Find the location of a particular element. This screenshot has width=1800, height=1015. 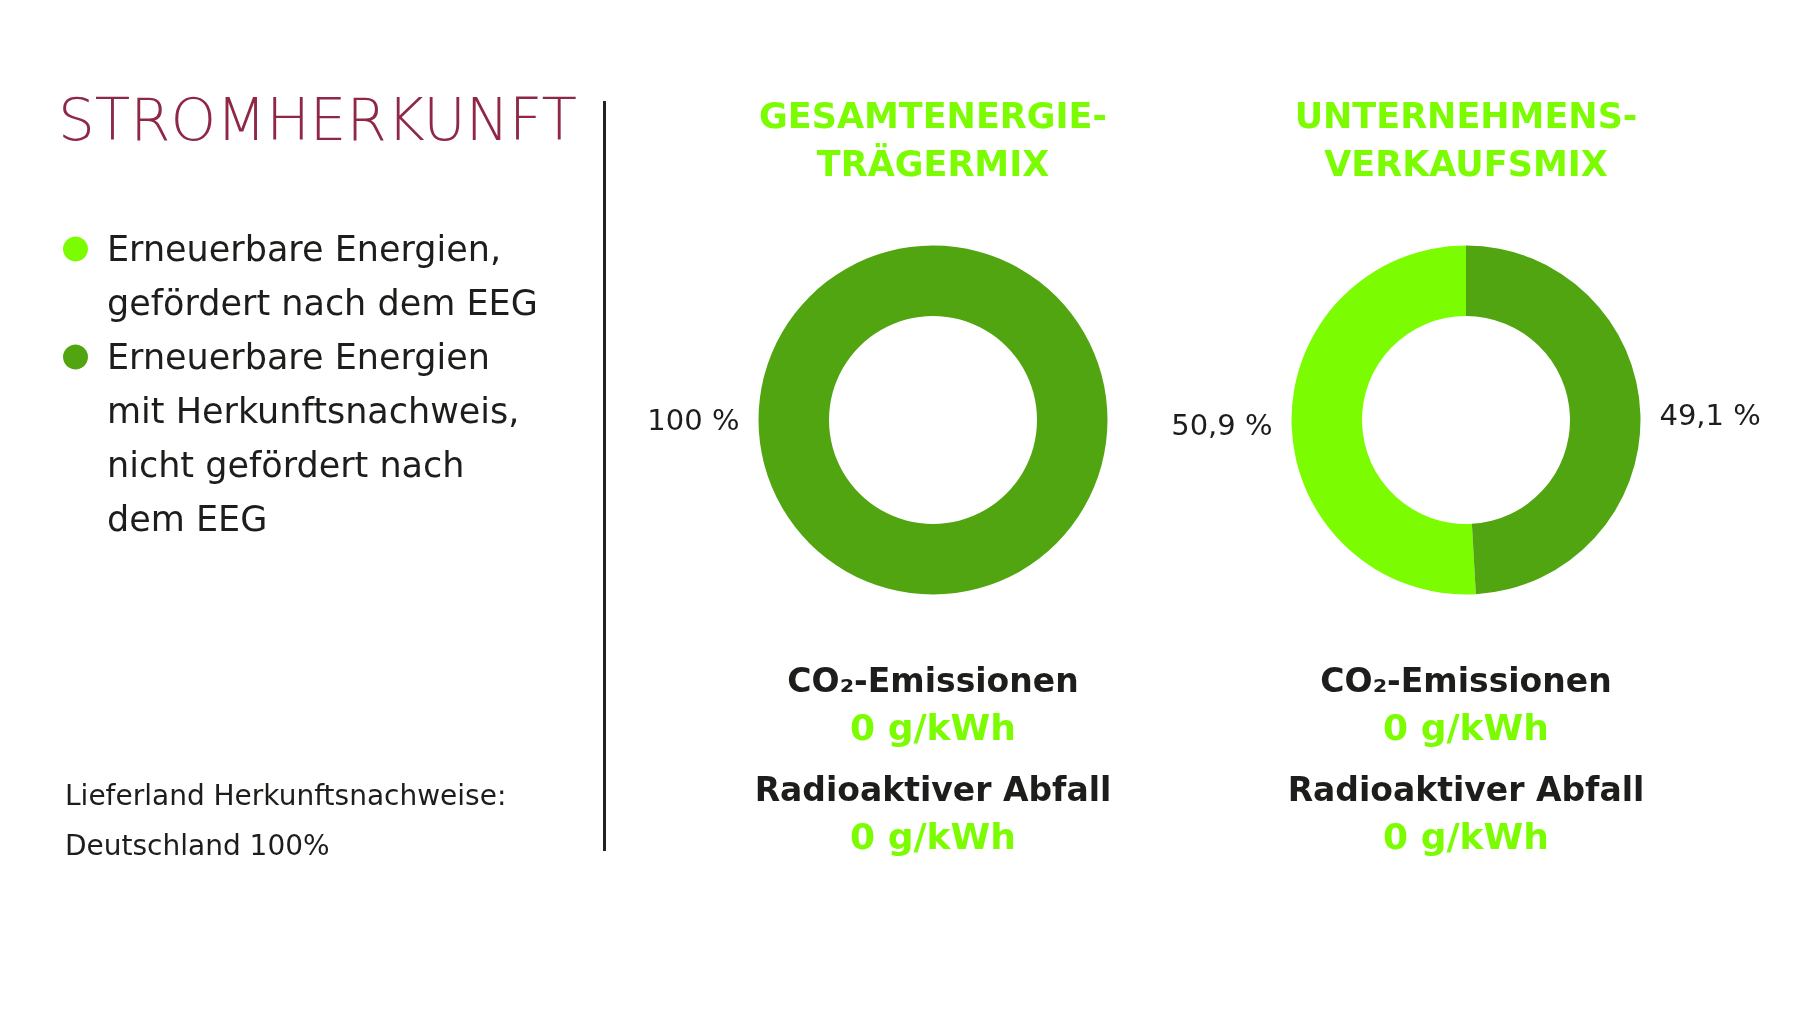

legend-label: Erneuerbare Energien mit Herkunftsnachweis, nicht gefördert nach dem EEG is located at coordinates (313, 438).